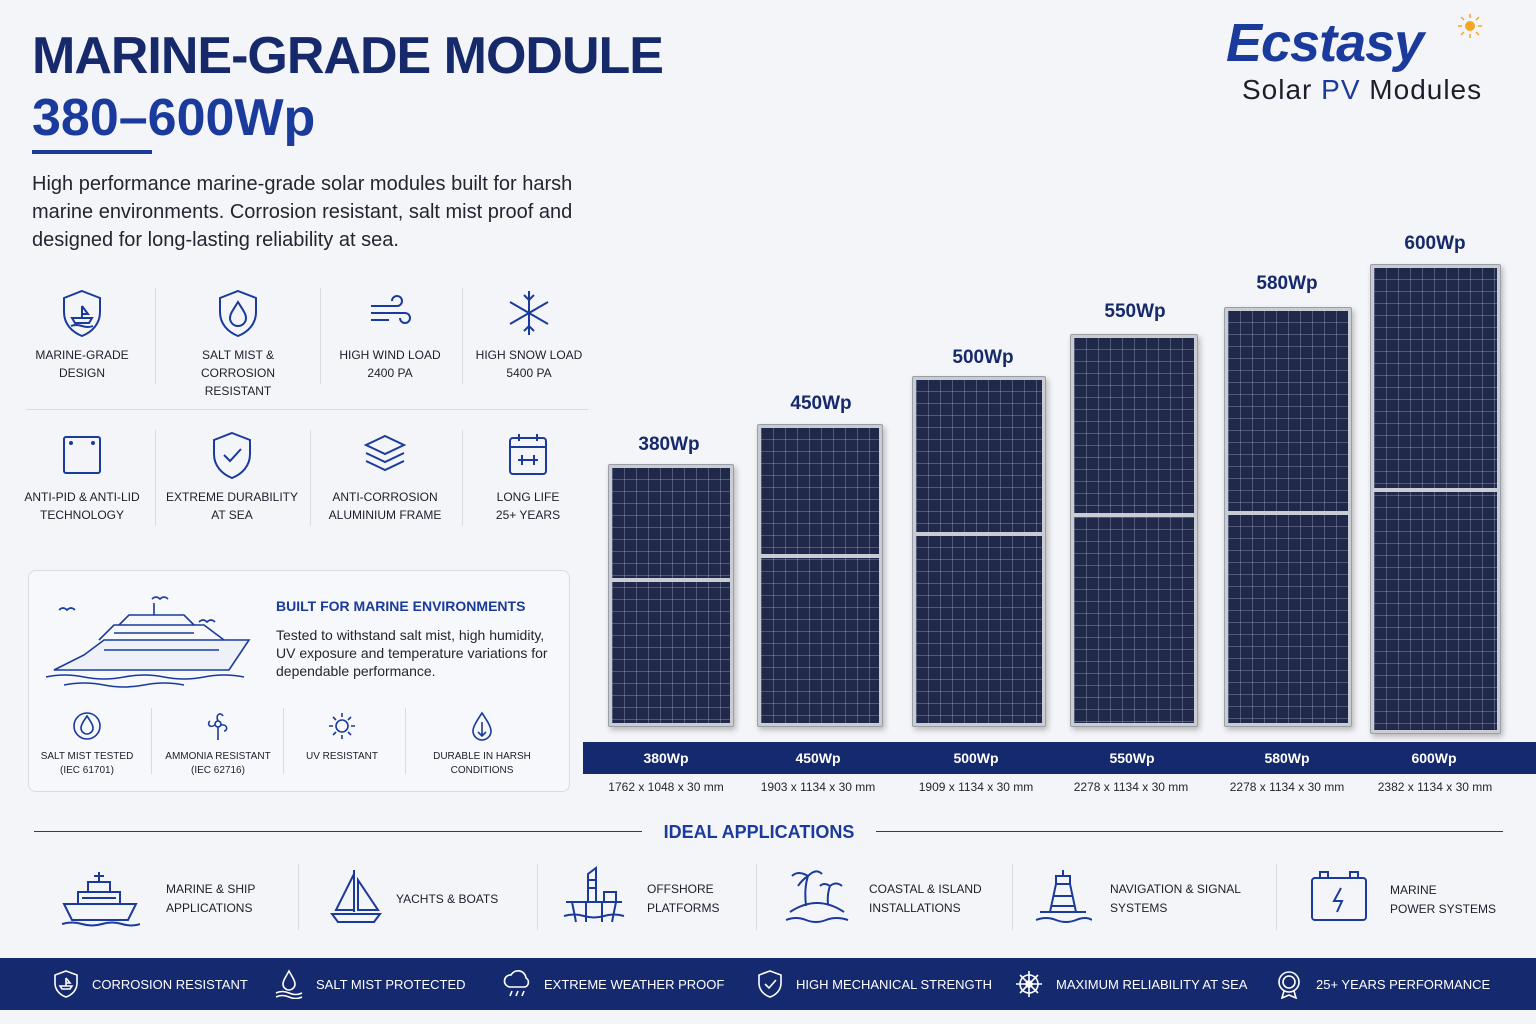 The width and height of the screenshot is (1536, 1024). Describe the element at coordinates (1443, 909) in the screenshot. I see `application-label: POWER SYSTEMS` at that location.